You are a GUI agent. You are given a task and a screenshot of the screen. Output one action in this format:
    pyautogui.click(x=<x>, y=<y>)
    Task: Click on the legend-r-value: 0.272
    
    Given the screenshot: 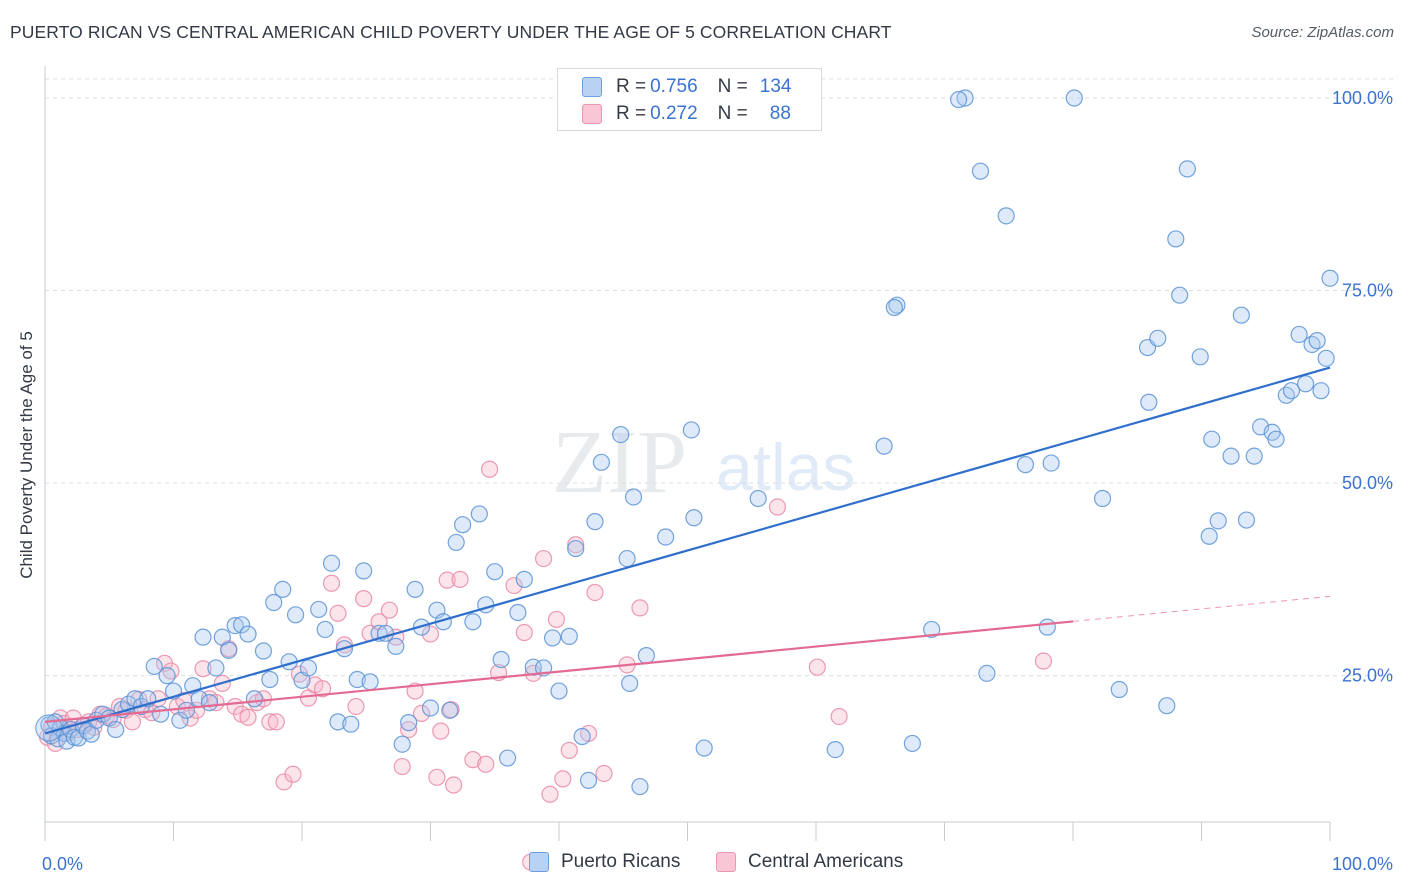 What is the action you would take?
    pyautogui.click(x=674, y=113)
    